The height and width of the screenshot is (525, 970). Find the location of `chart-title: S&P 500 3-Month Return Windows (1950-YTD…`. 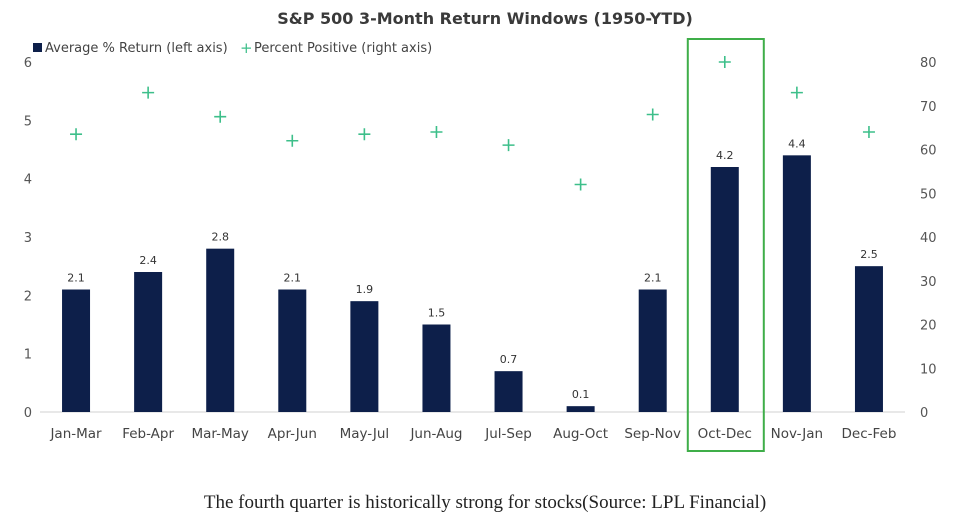

chart-title: S&P 500 3-Month Return Windows (1950-YTD… is located at coordinates (485, 18).